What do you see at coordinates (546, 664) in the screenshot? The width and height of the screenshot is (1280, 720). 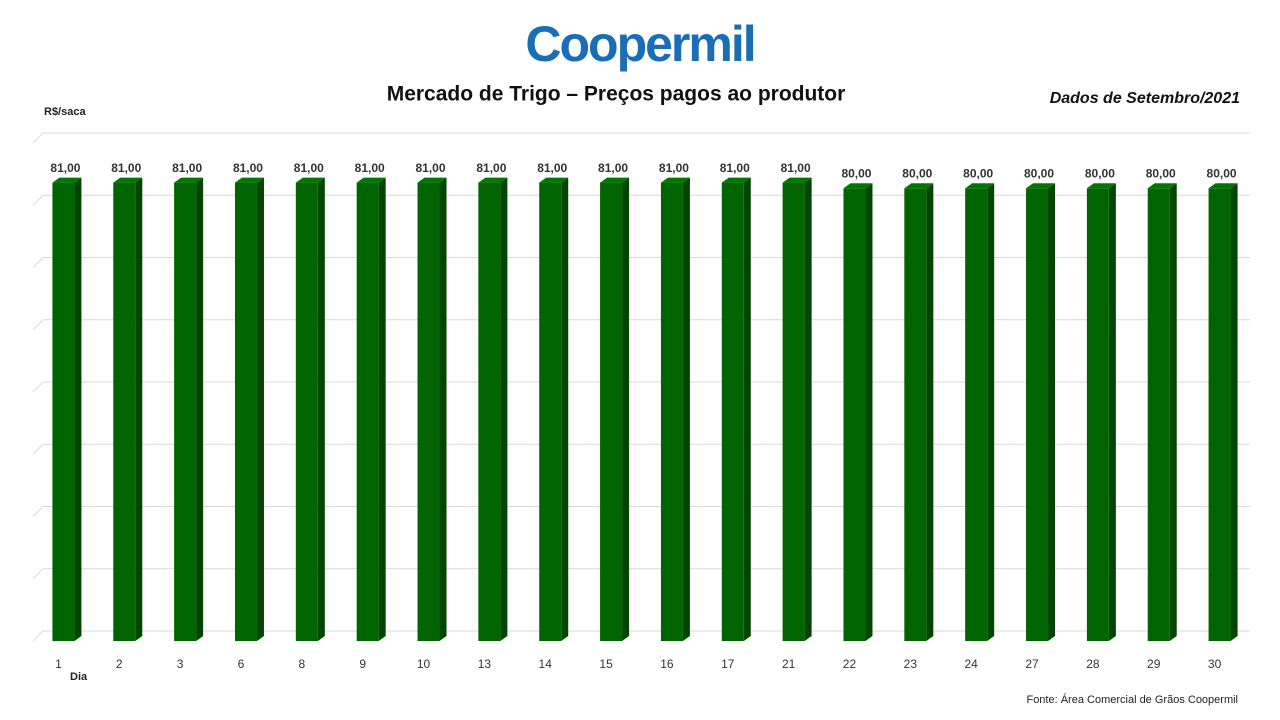 I see `x-tick-label: 14` at bounding box center [546, 664].